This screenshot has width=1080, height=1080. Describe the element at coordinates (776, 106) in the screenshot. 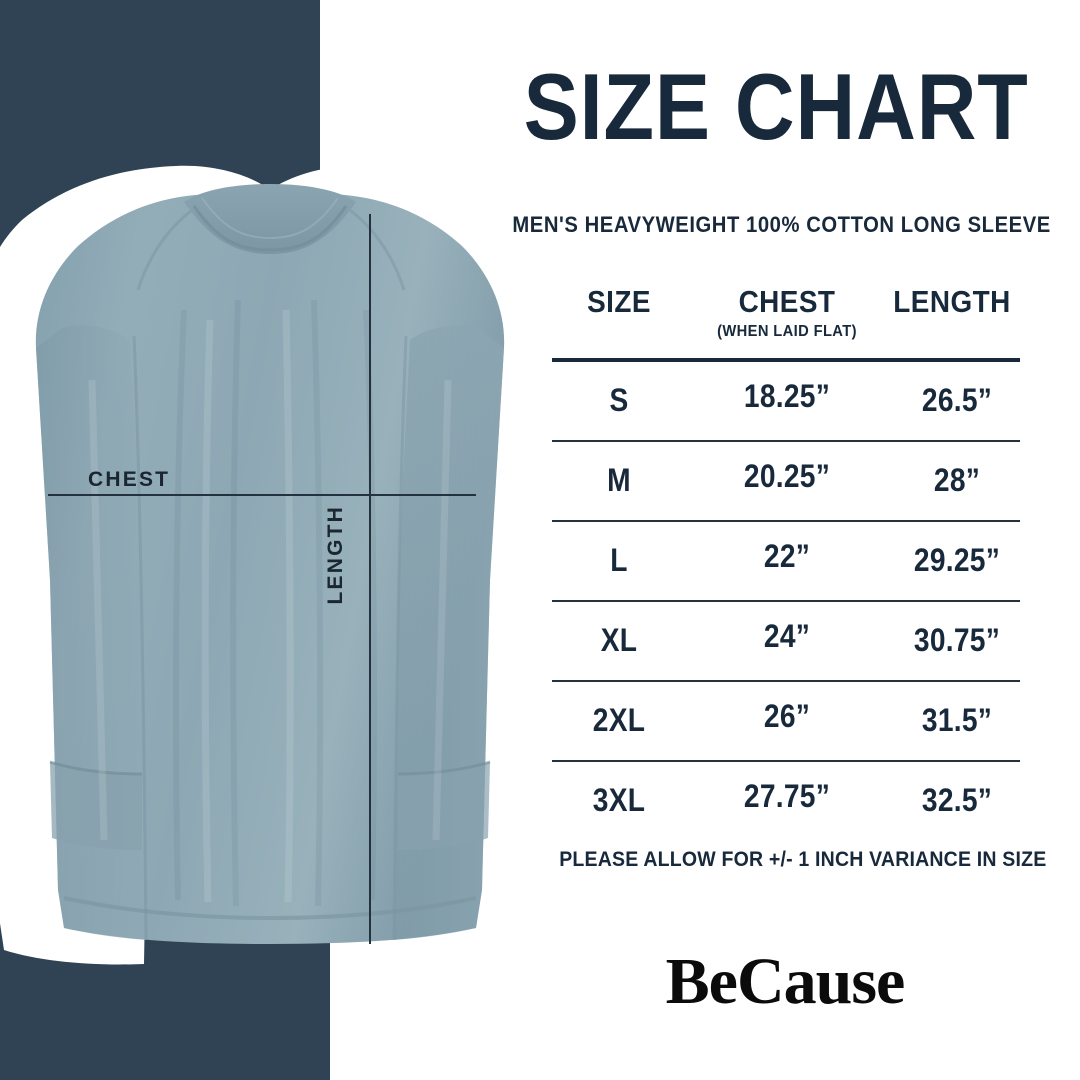

I see `page-title: SIZE CHART` at that location.